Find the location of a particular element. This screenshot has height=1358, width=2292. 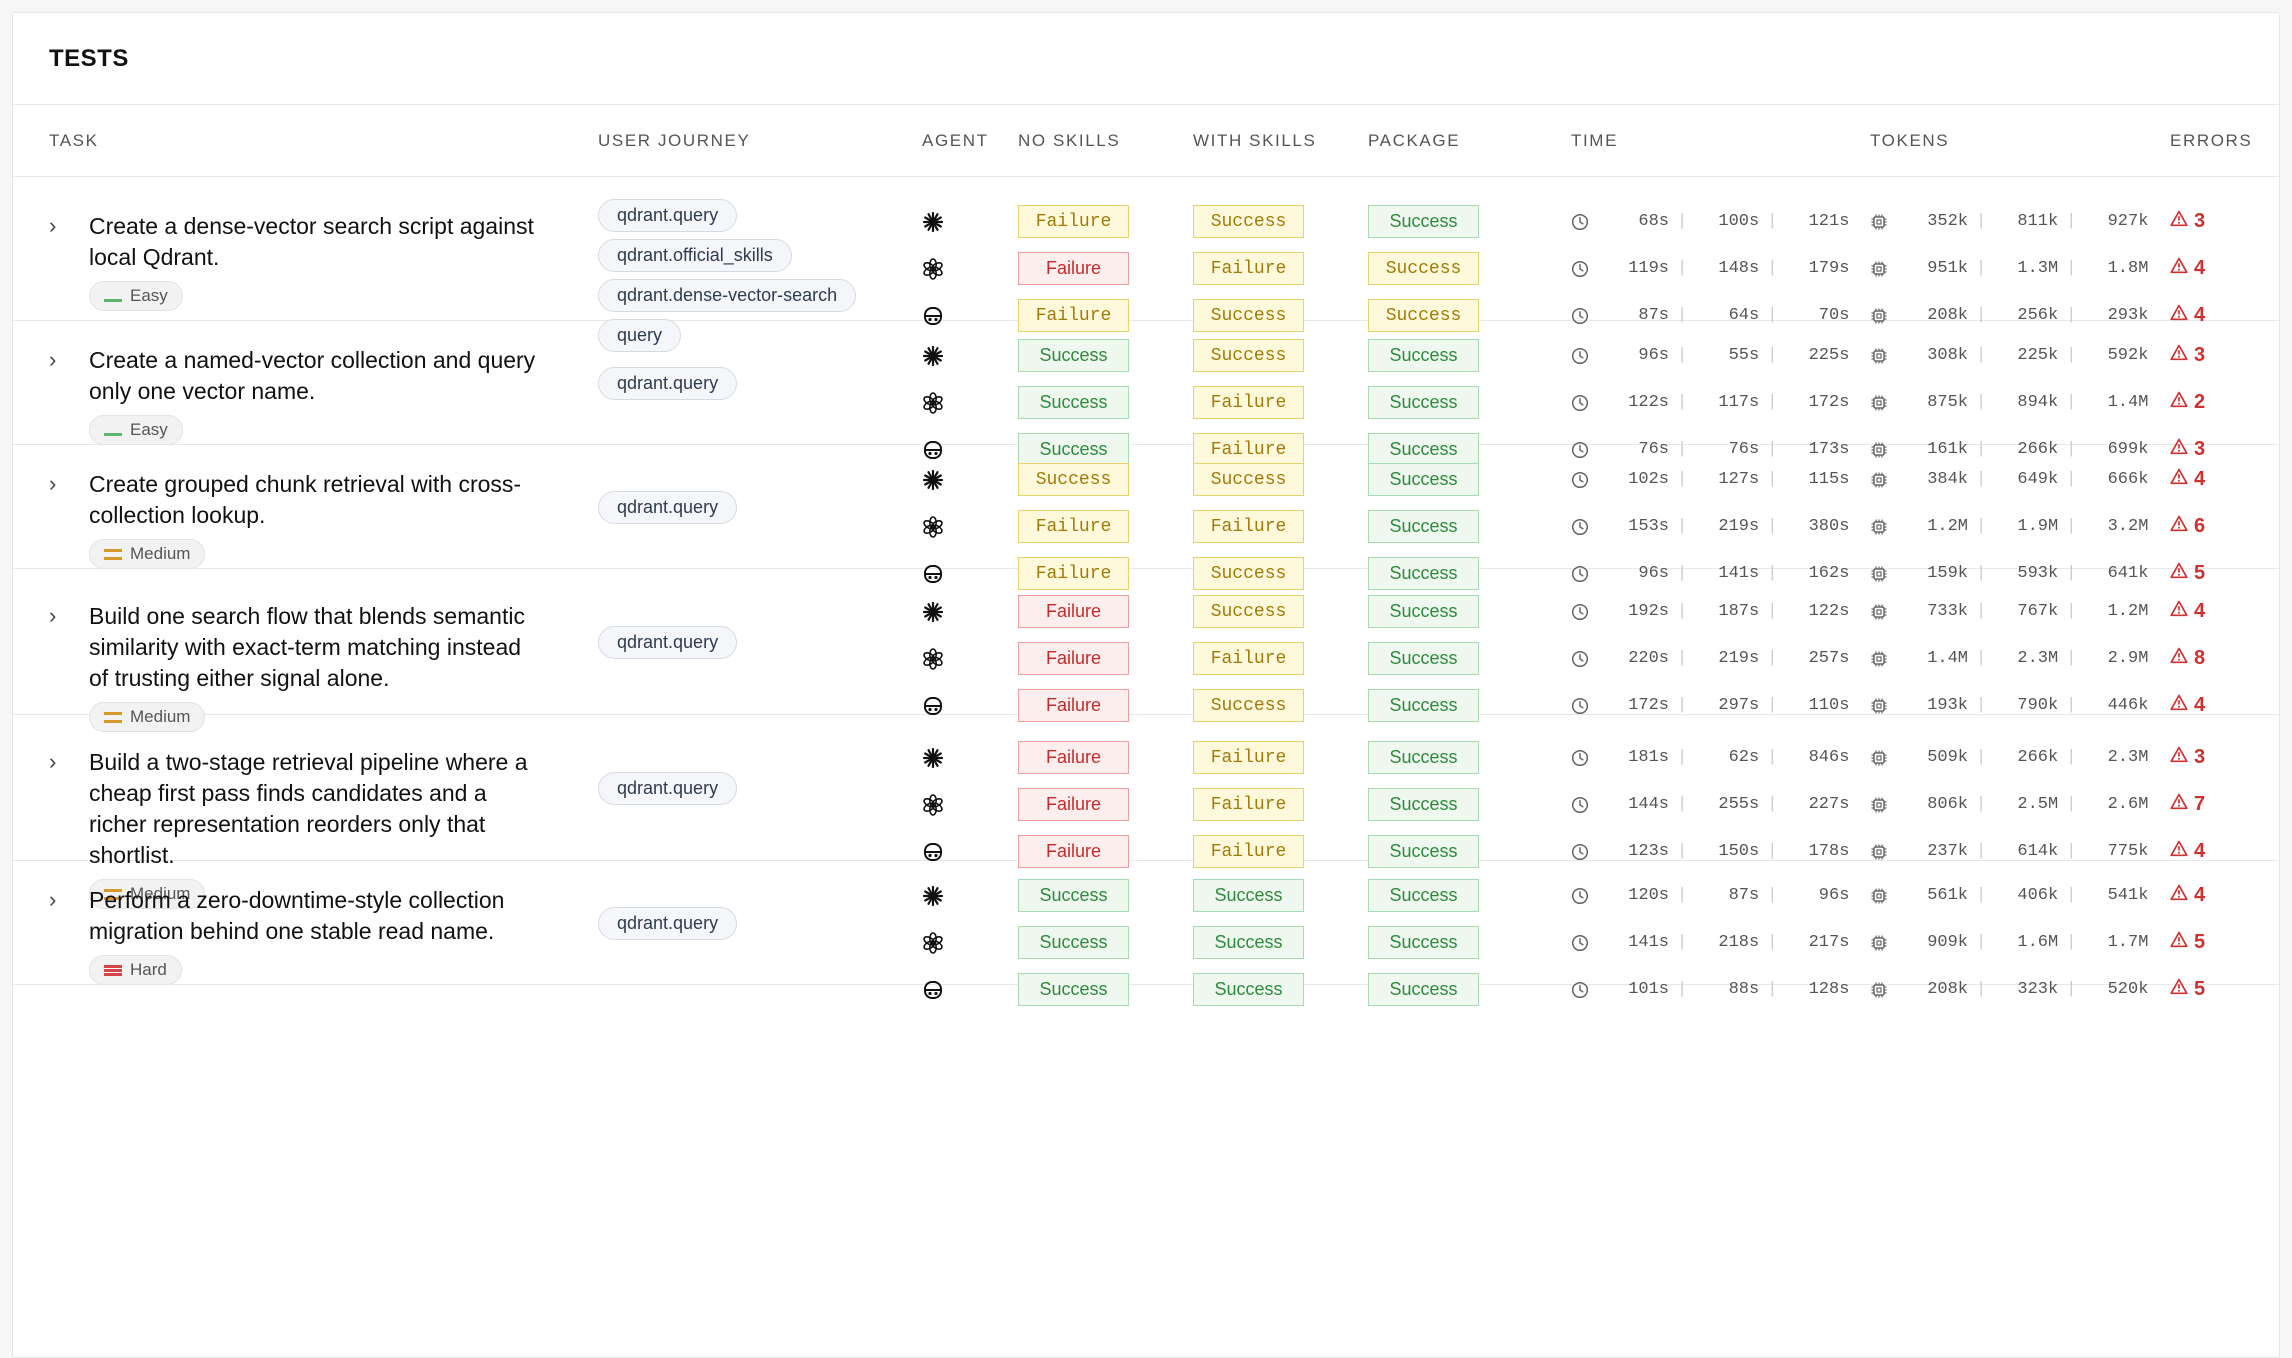

column-header-time: TIME is located at coordinates (1595, 140).